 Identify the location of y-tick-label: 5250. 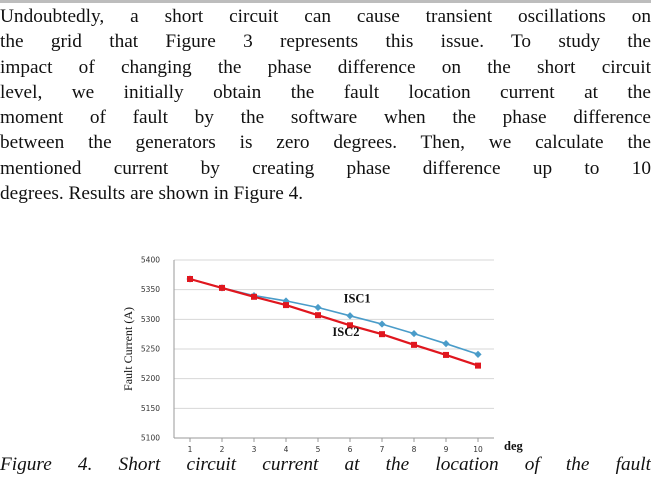
(150, 349).